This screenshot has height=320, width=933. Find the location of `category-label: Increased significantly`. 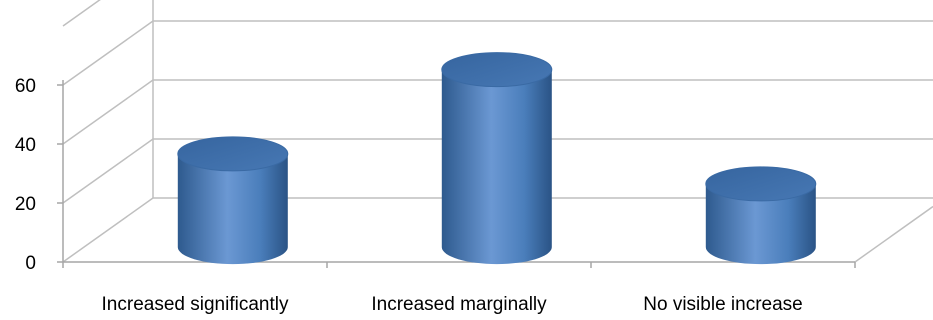

category-label: Increased significantly is located at coordinates (195, 304).